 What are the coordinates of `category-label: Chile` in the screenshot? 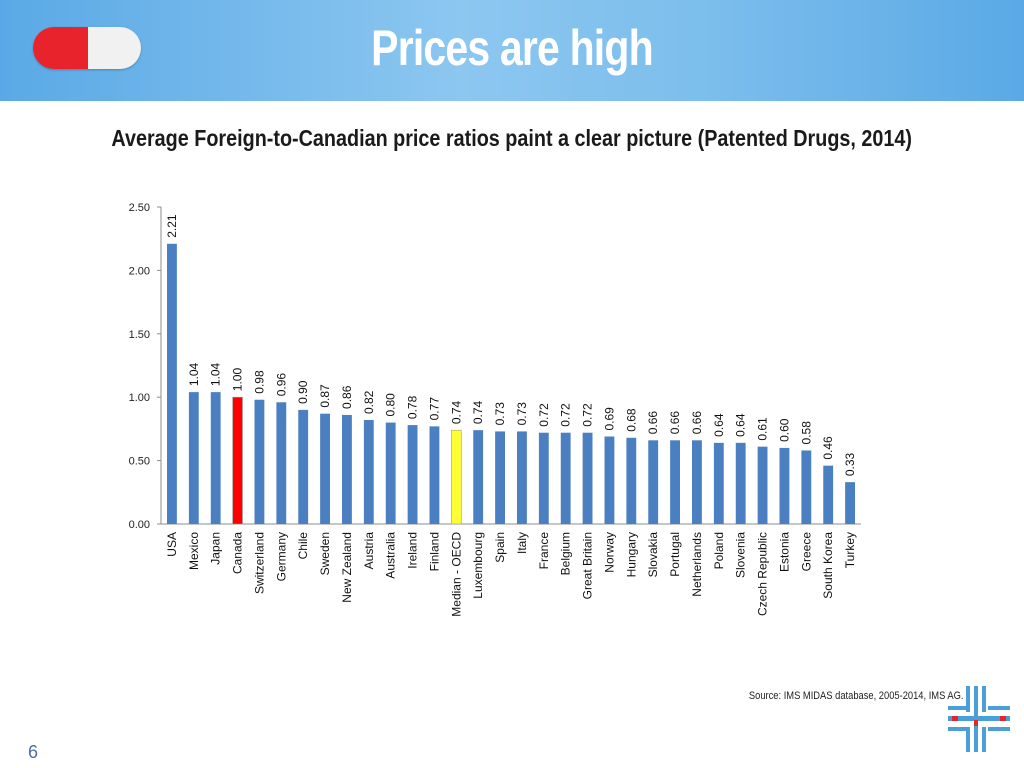 It's located at (303, 546).